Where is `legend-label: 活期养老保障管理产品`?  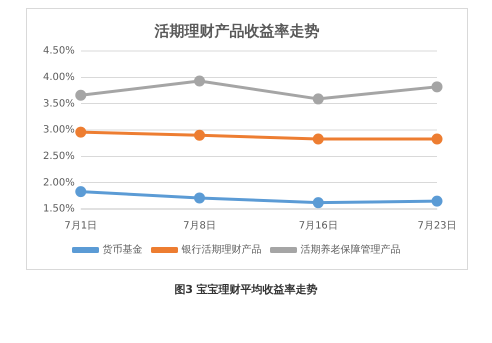
legend-label: 活期养老保障管理产品 is located at coordinates (350, 250).